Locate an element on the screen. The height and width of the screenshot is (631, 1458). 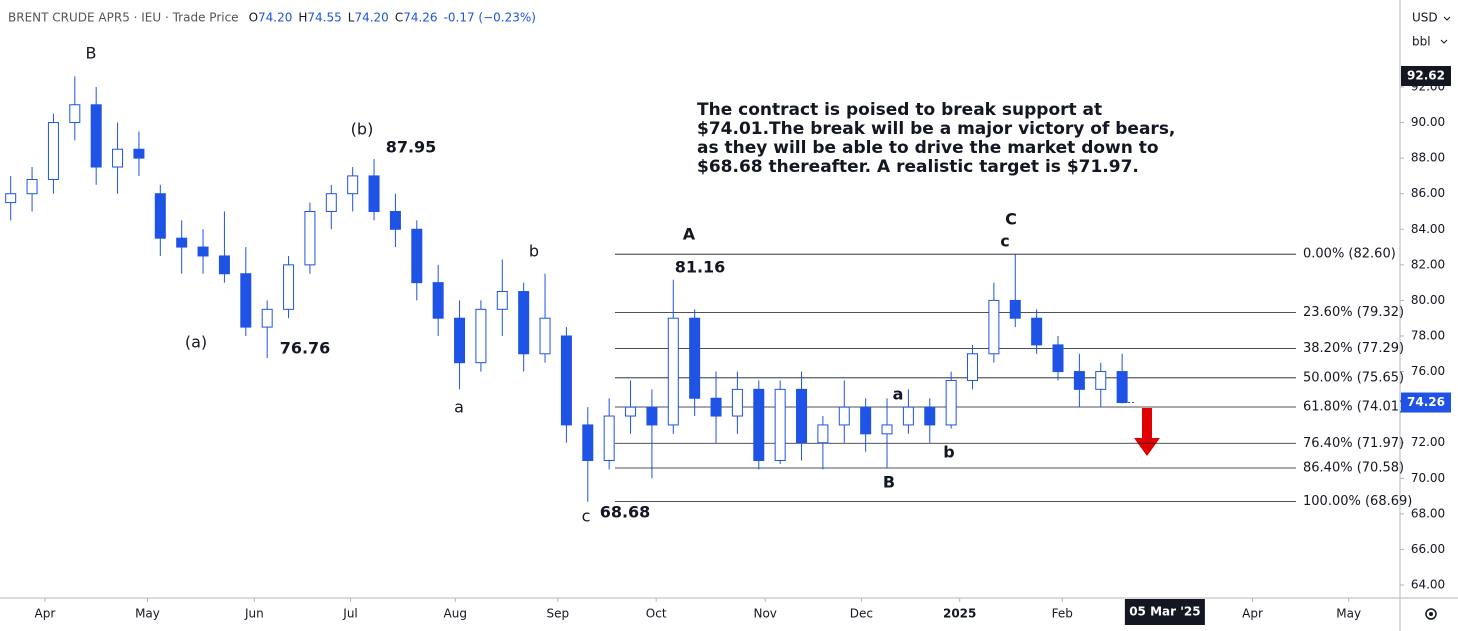
y-tick-label: 72.00 is located at coordinates (1428, 442).